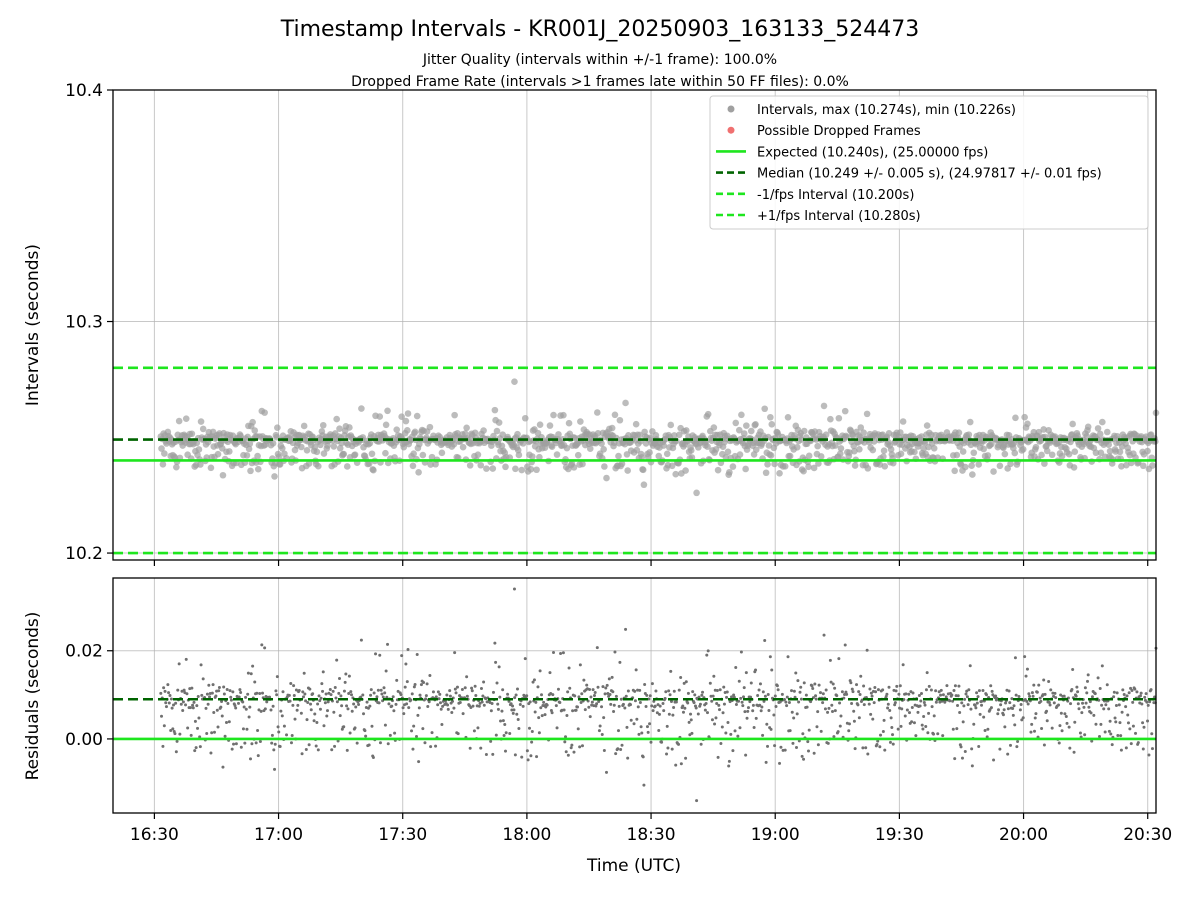  What do you see at coordinates (278, 835) in the screenshot?
I see `x-tick-label: 17:00` at bounding box center [278, 835].